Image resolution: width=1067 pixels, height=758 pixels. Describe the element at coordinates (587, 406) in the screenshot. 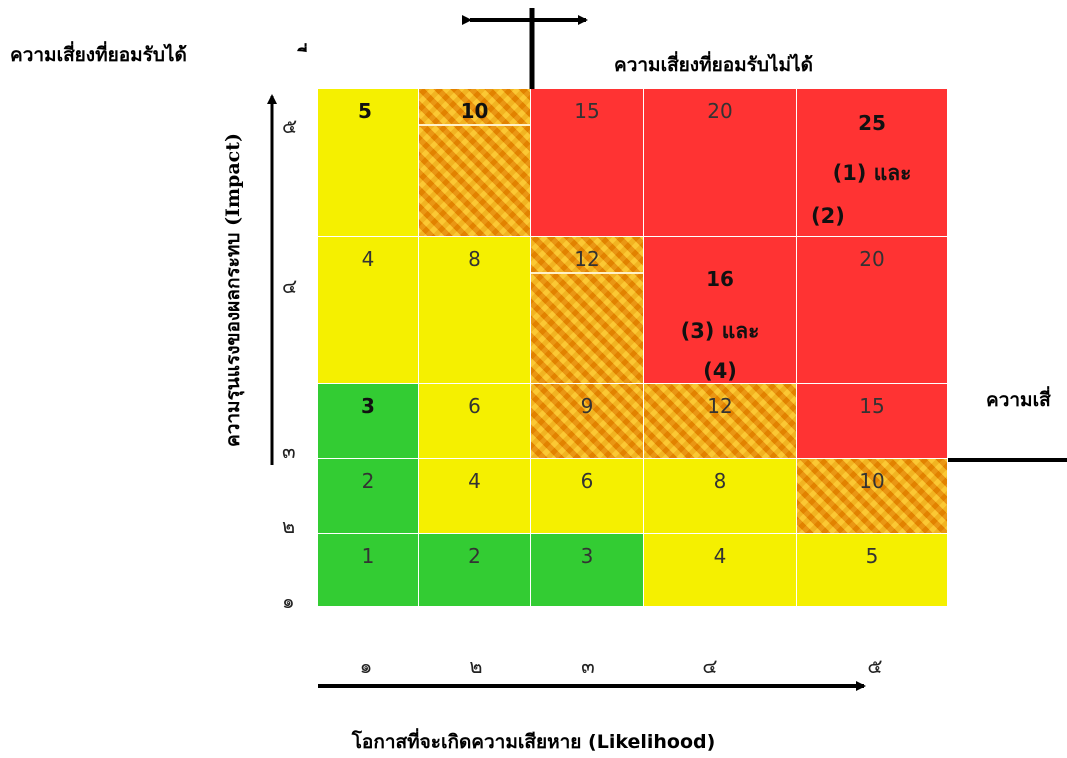

I see `risk-score: 9` at that location.